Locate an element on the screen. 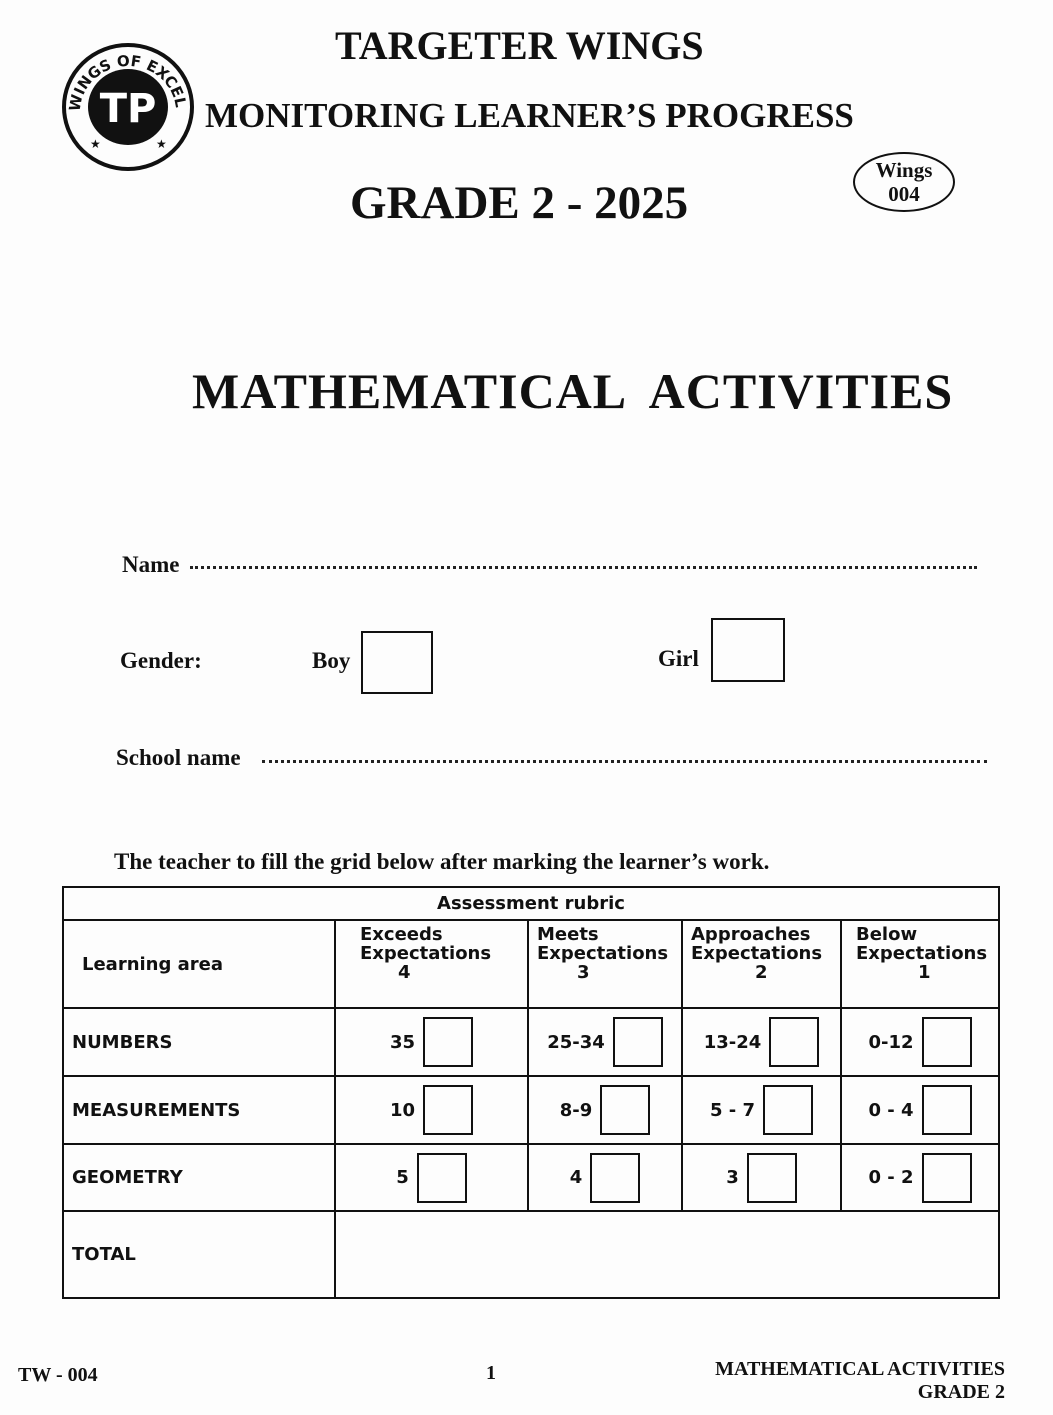  score-cell: 4 is located at coordinates (605, 1177).